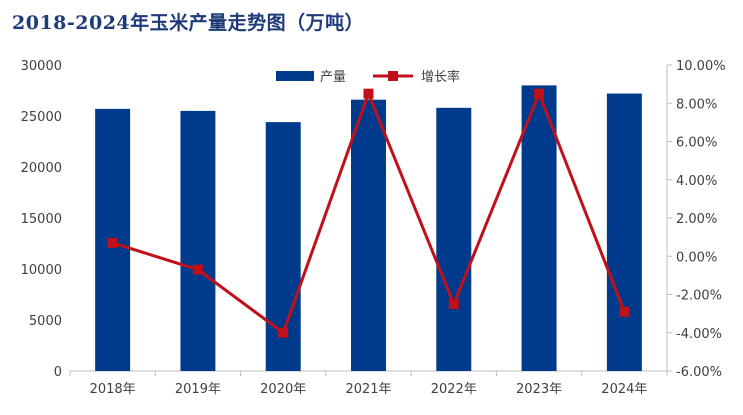  What do you see at coordinates (283, 389) in the screenshot?
I see `x-tick-label: 2020年` at bounding box center [283, 389].